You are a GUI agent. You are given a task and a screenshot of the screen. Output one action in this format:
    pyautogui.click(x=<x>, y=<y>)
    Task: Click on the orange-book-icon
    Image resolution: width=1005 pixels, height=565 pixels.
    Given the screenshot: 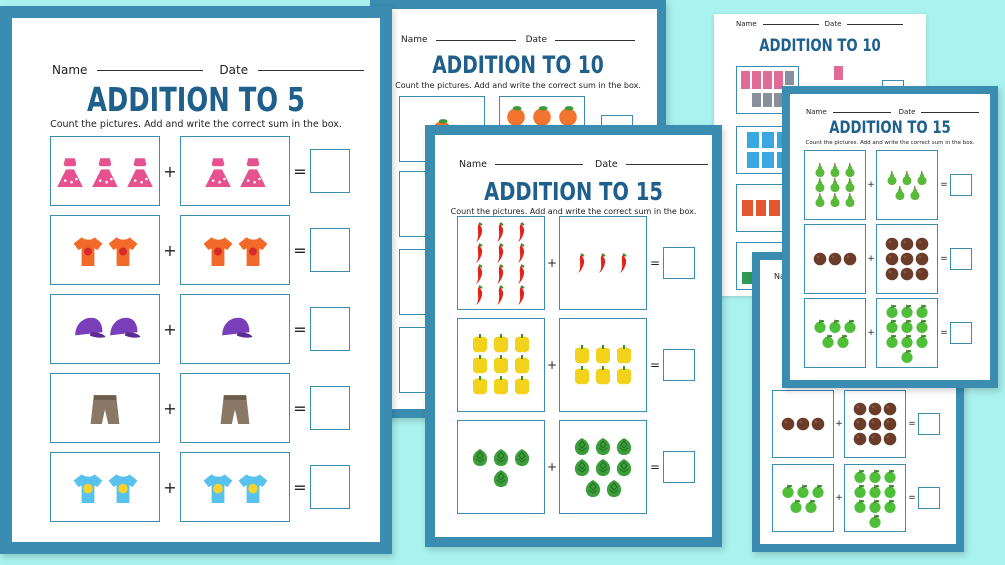 What is the action you would take?
    pyautogui.click(x=760, y=208)
    